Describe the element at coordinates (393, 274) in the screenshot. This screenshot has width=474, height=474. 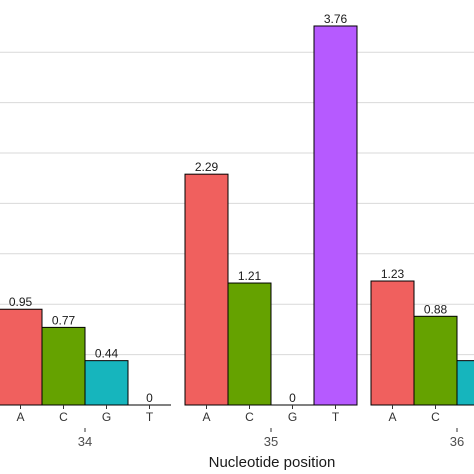
I see `value-label: 1.23` at that location.